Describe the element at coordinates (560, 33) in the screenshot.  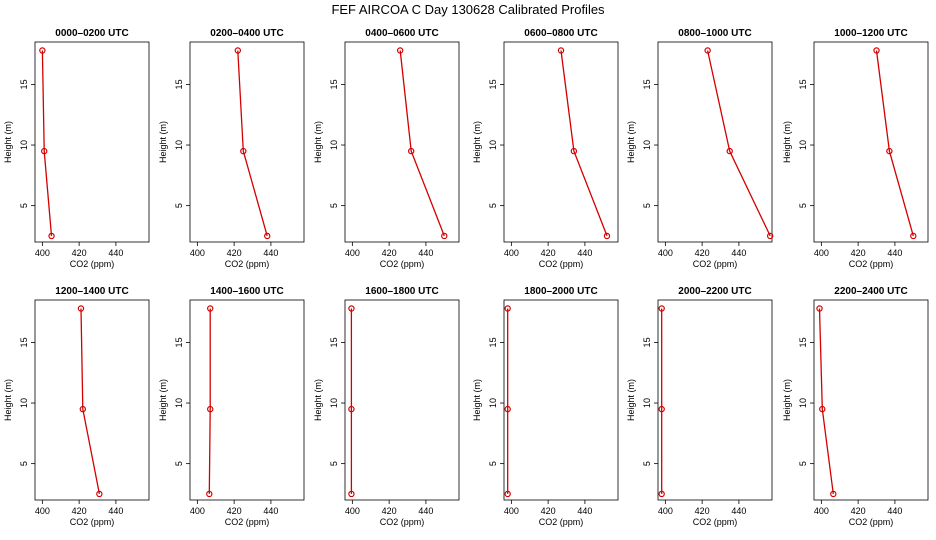
I see `panel-title: 0600–0800 UTC` at that location.